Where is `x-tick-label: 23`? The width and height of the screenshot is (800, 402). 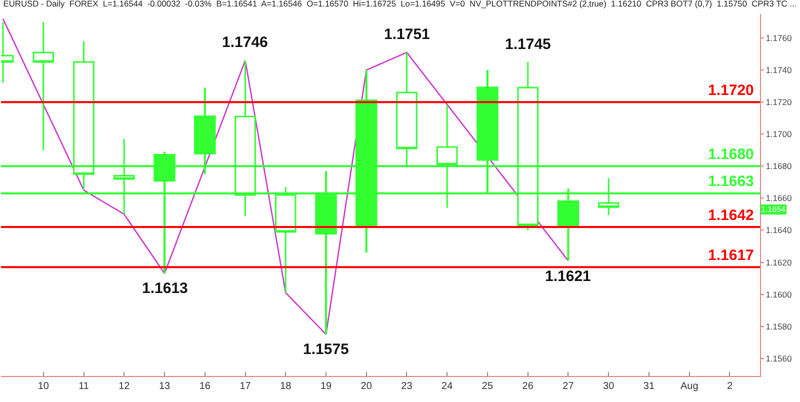 x-tick-label: 23 is located at coordinates (407, 386).